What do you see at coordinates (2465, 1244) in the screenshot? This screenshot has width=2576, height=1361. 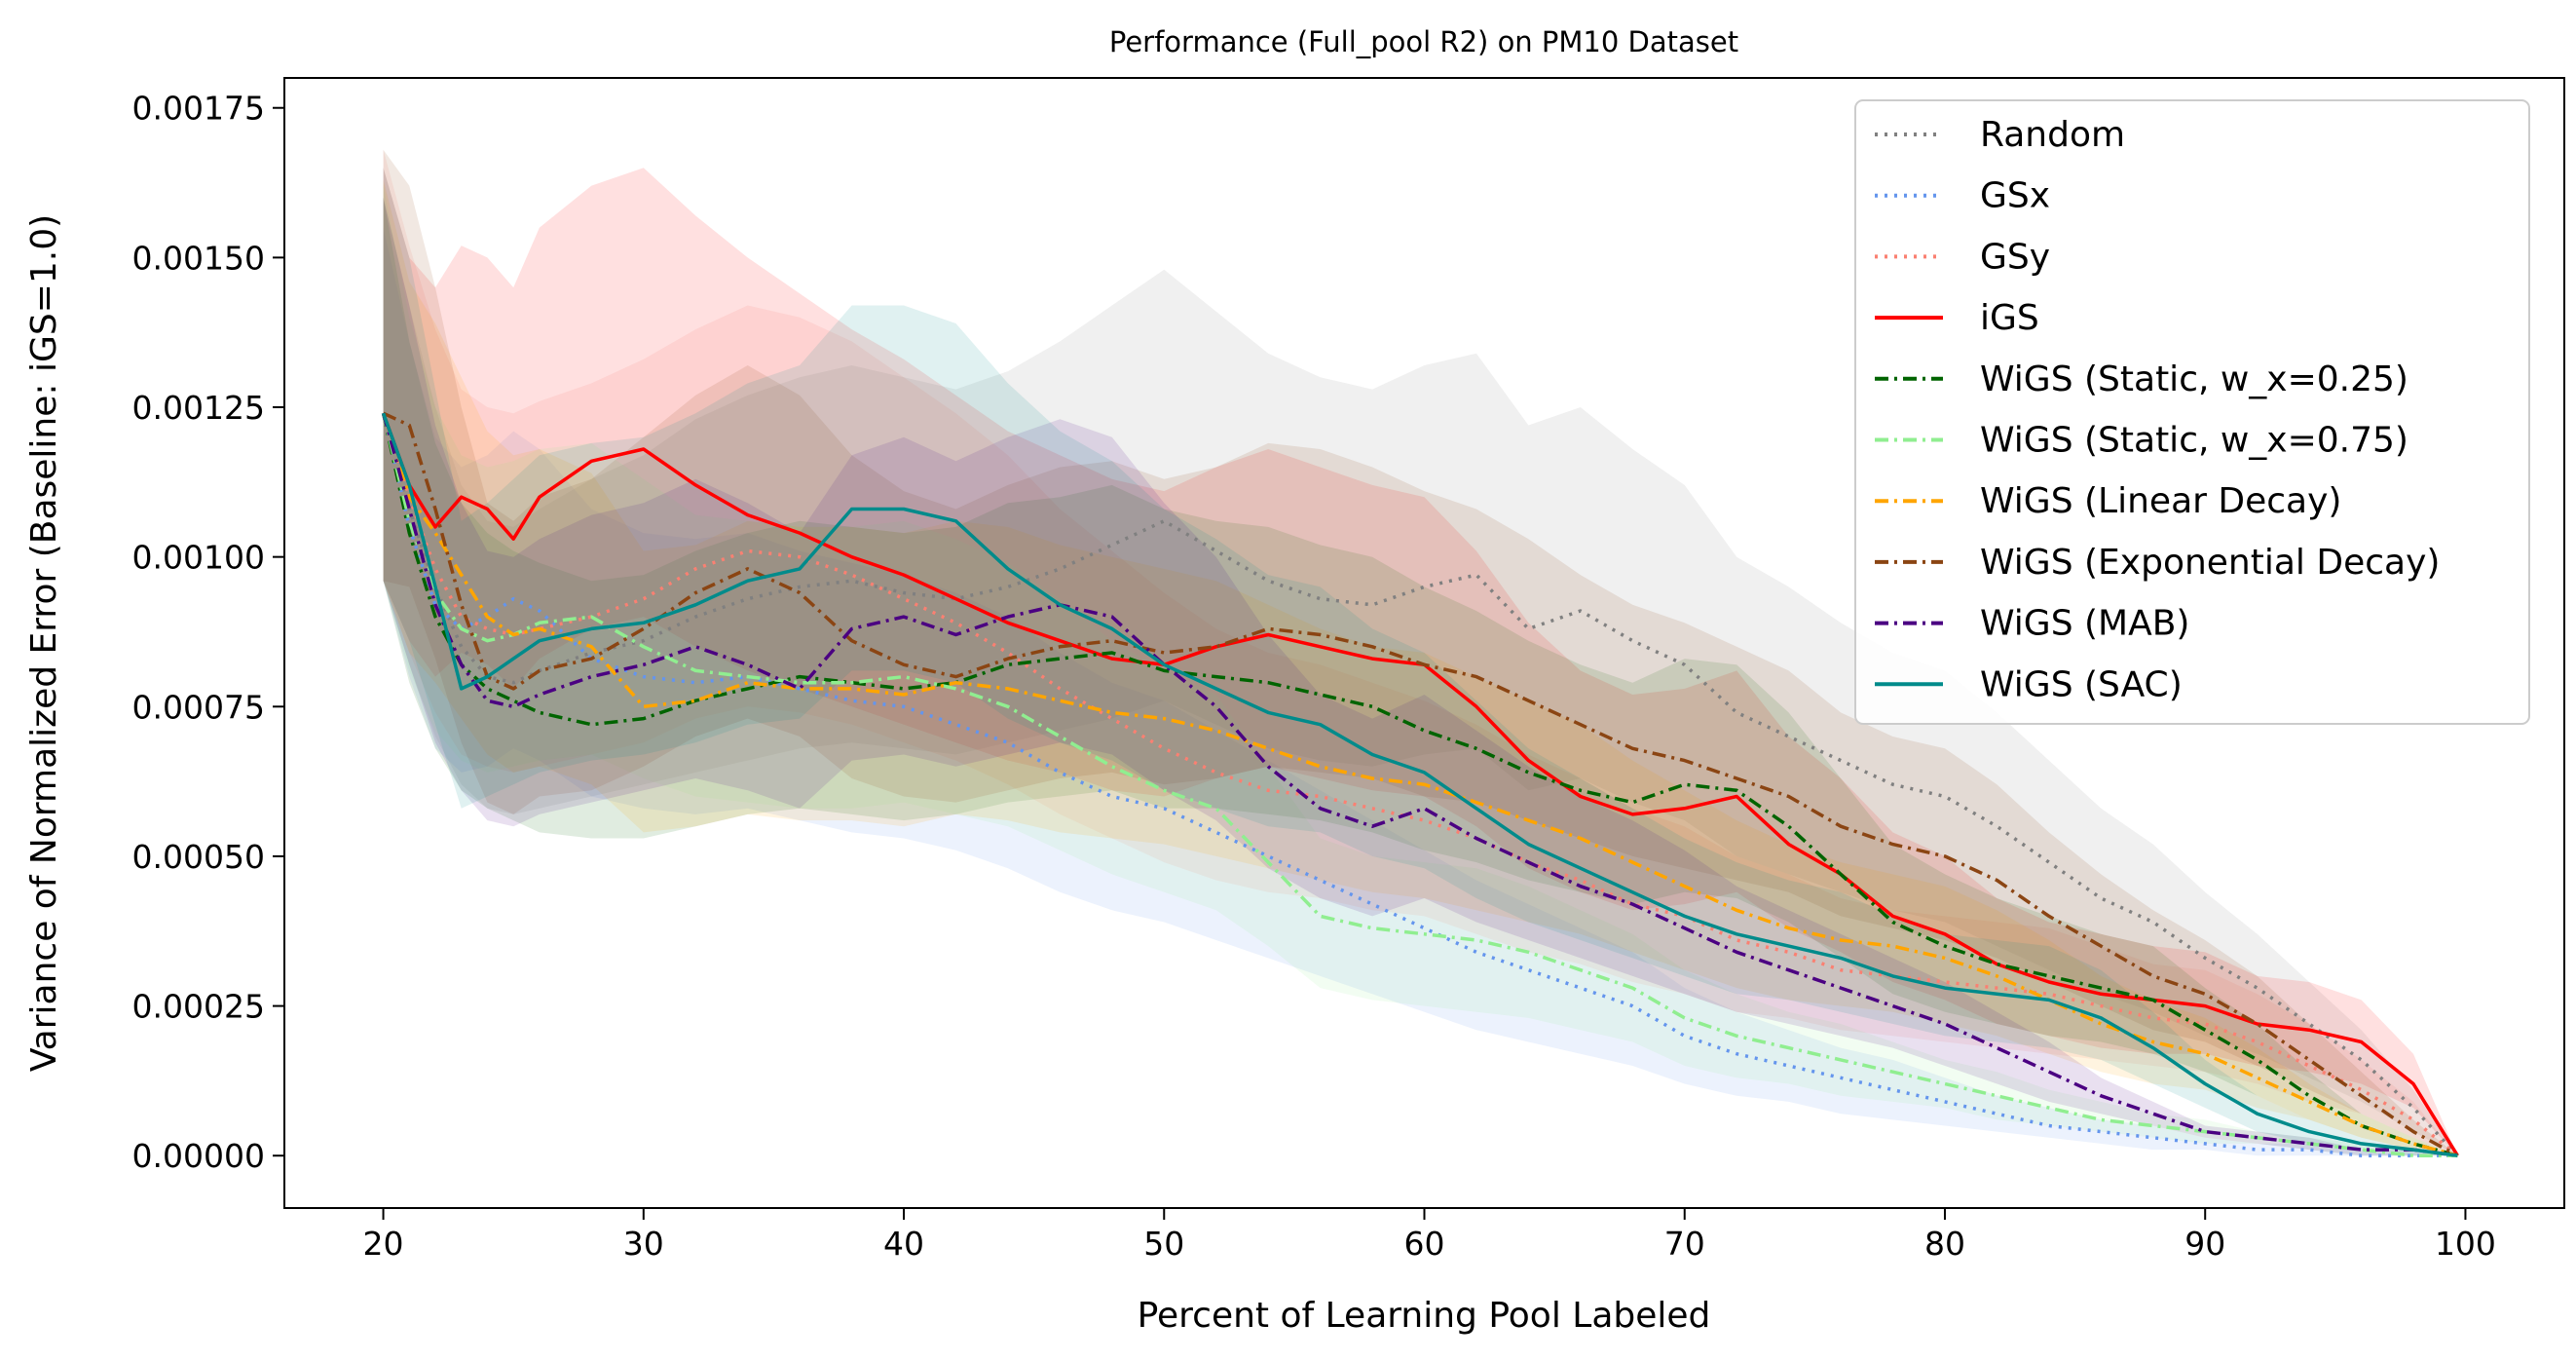 I see `x-tick-label: 100` at bounding box center [2465, 1244].